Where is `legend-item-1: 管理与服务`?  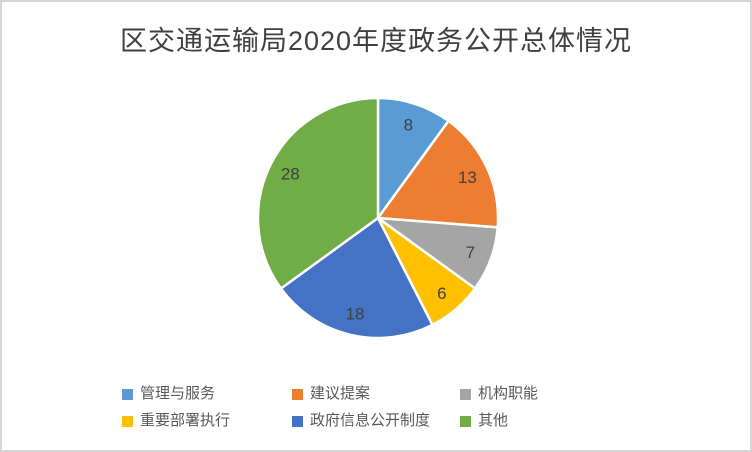
legend-item-1: 管理与服务 is located at coordinates (168, 394).